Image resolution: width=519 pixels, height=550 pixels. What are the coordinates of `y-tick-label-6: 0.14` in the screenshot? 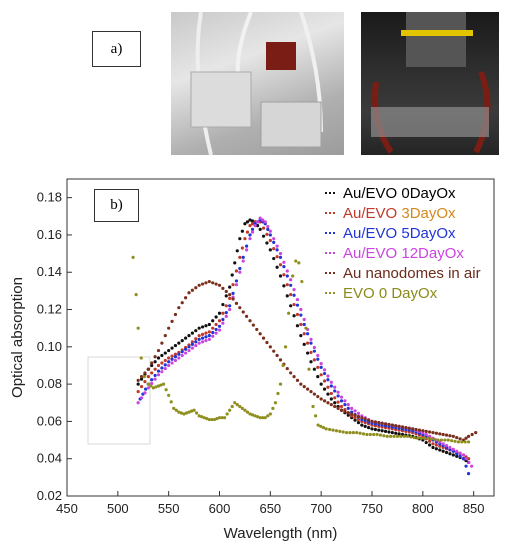 It's located at (49, 271).